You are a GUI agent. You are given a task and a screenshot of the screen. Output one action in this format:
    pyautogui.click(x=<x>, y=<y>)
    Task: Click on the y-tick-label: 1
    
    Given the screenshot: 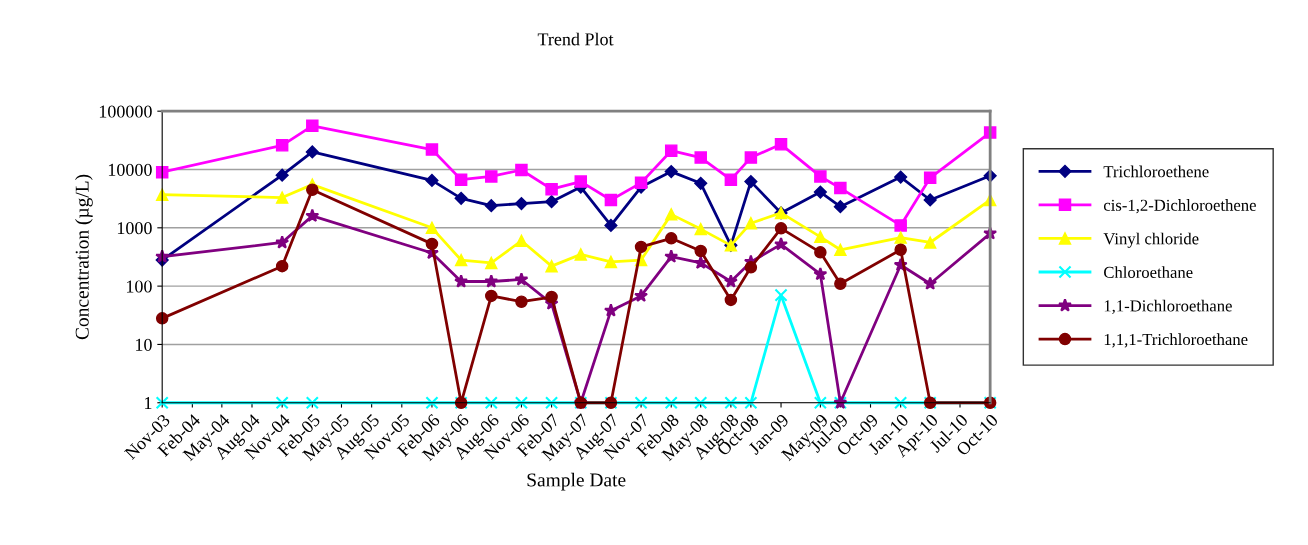 What is the action you would take?
    pyautogui.click(x=148, y=403)
    